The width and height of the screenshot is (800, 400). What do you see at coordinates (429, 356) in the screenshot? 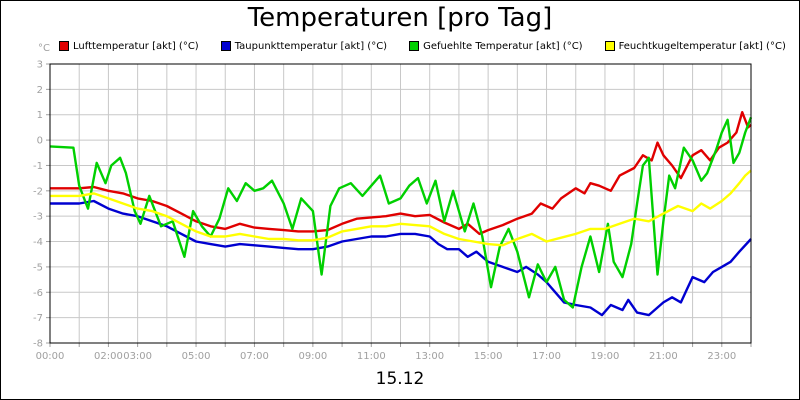
I see `x-tick-label: 13:00` at bounding box center [429, 356].